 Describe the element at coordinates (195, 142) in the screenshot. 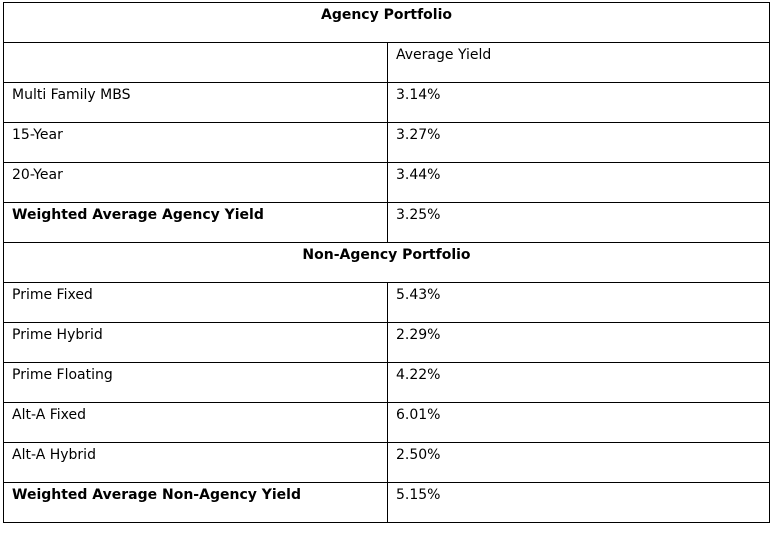

I see `row-label: 15-Year` at that location.